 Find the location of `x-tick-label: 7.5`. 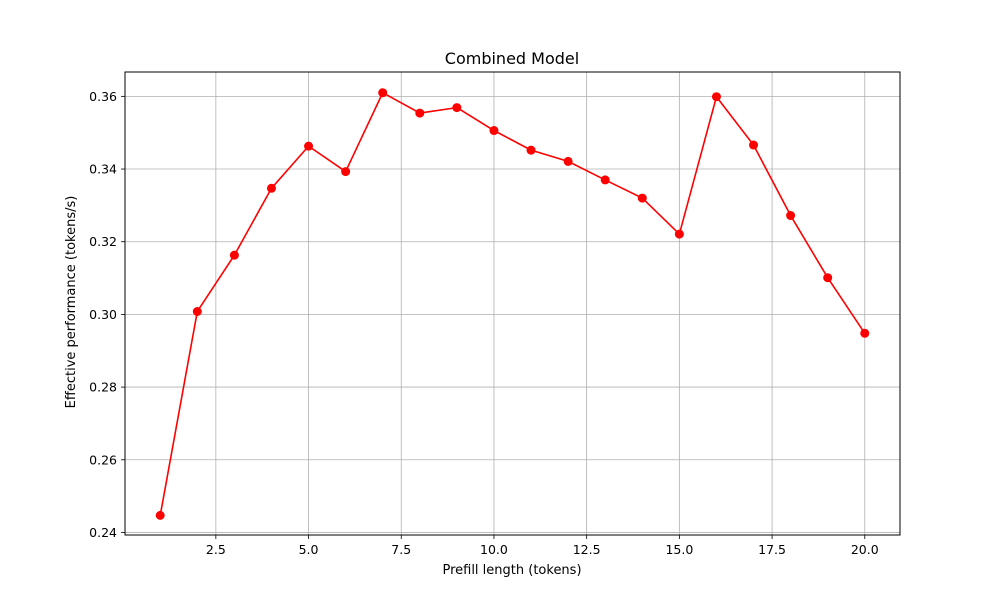

x-tick-label: 7.5 is located at coordinates (401, 549).